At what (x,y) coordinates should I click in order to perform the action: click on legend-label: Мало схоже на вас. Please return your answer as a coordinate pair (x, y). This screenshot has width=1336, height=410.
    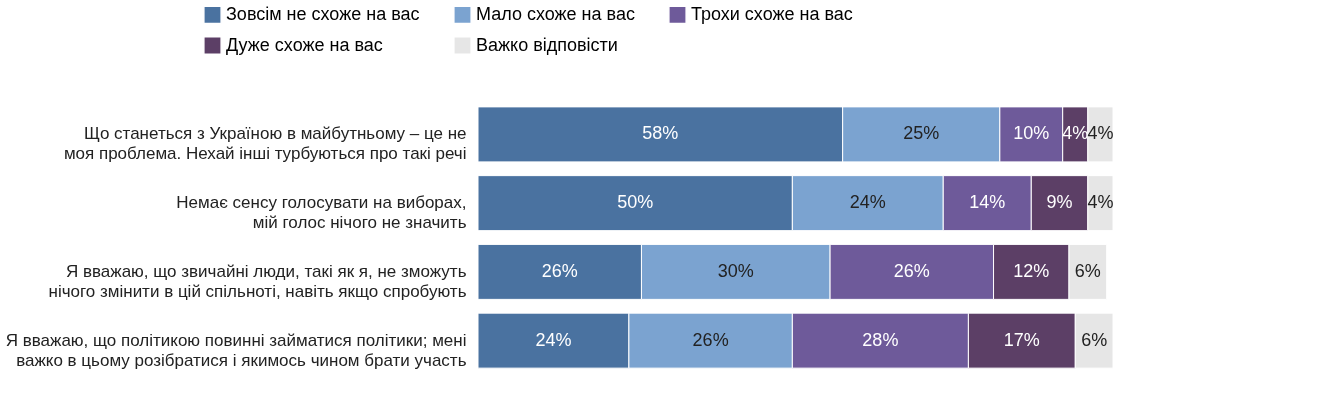
    Looking at the image, I should click on (555, 13).